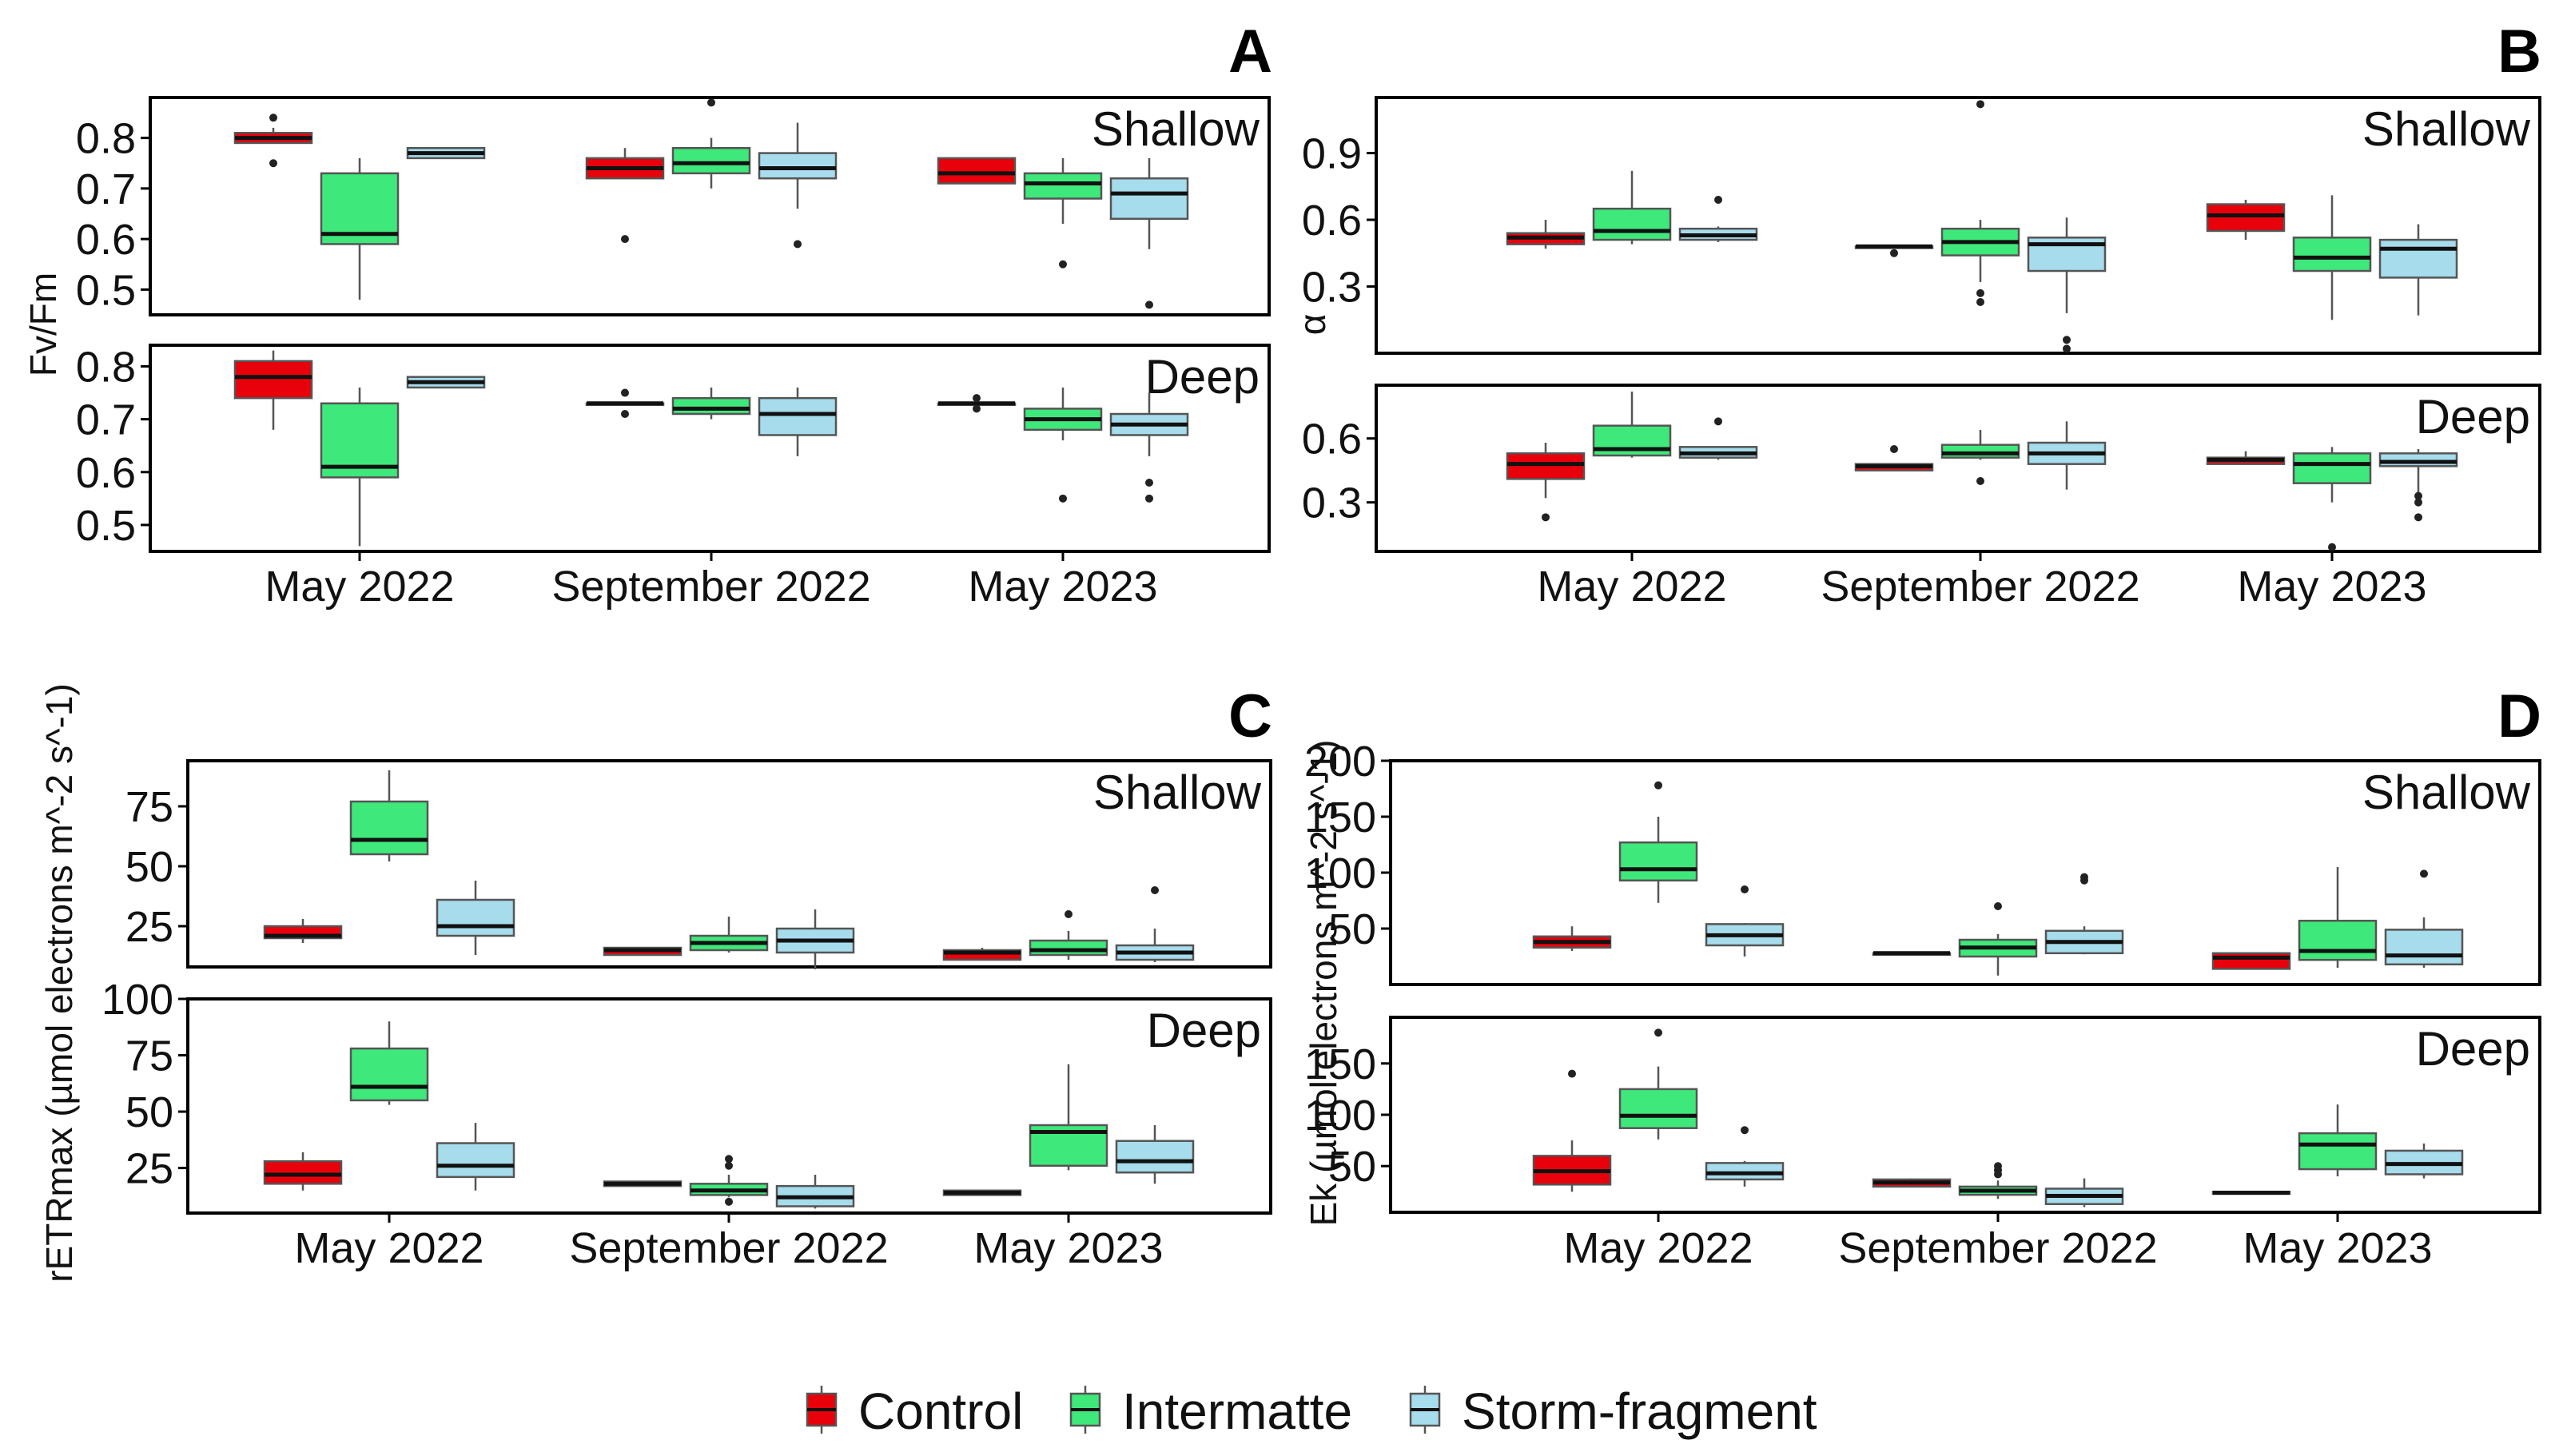  Describe the element at coordinates (1340, 762) in the screenshot. I see `y-tick-label: 200` at that location.